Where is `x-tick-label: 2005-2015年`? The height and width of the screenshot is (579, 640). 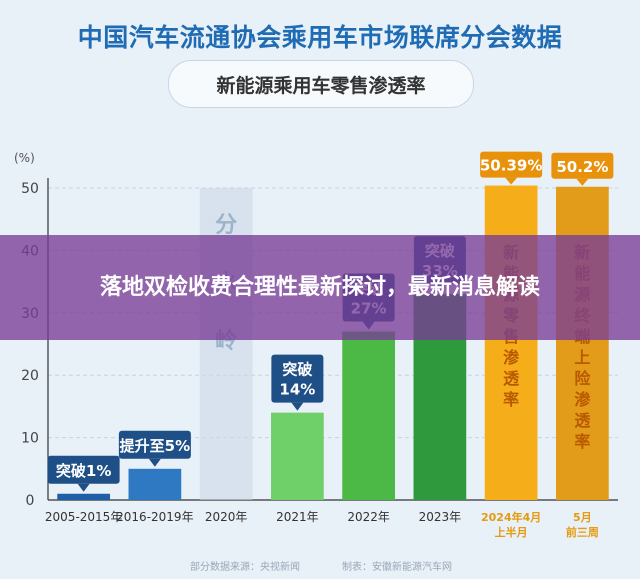
x-tick-label: 2005-2015年 is located at coordinates (83, 517).